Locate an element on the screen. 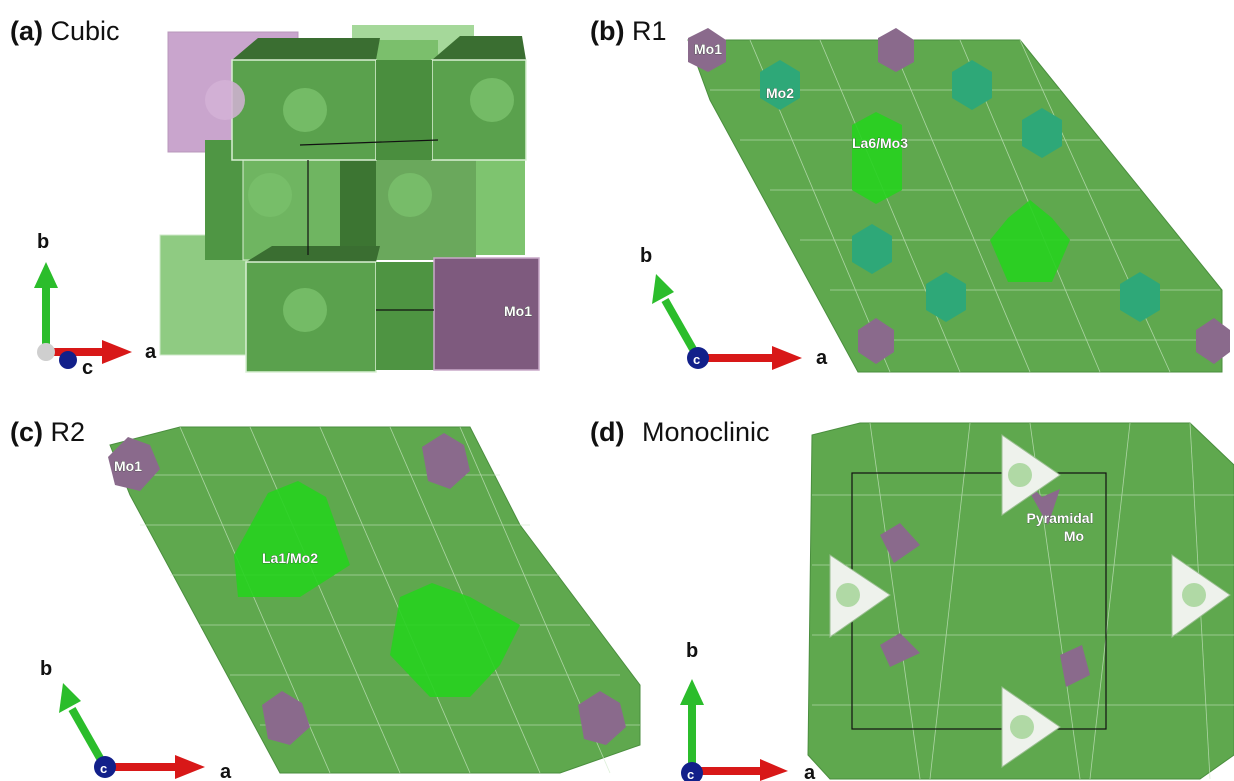 Image resolution: width=1234 pixels, height=781 pixels. panel-name-b: R1 is located at coordinates (649, 31).